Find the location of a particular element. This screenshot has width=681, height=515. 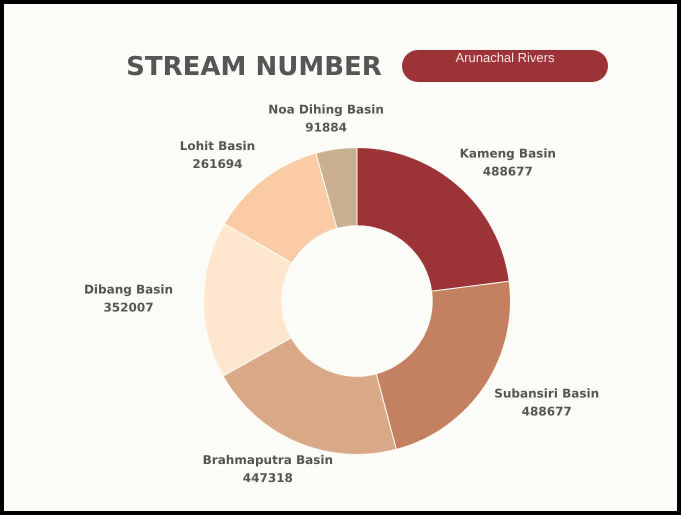

chart-subtitle: Arunachal Rivers is located at coordinates (505, 66).